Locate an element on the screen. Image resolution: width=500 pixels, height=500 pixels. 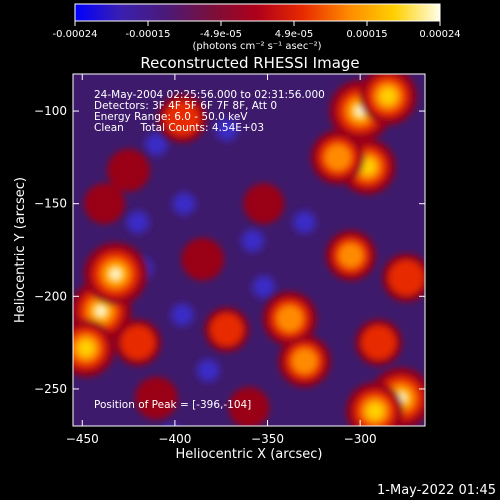
colorbar-tick-label: -4.9e-05 is located at coordinates (221, 34).